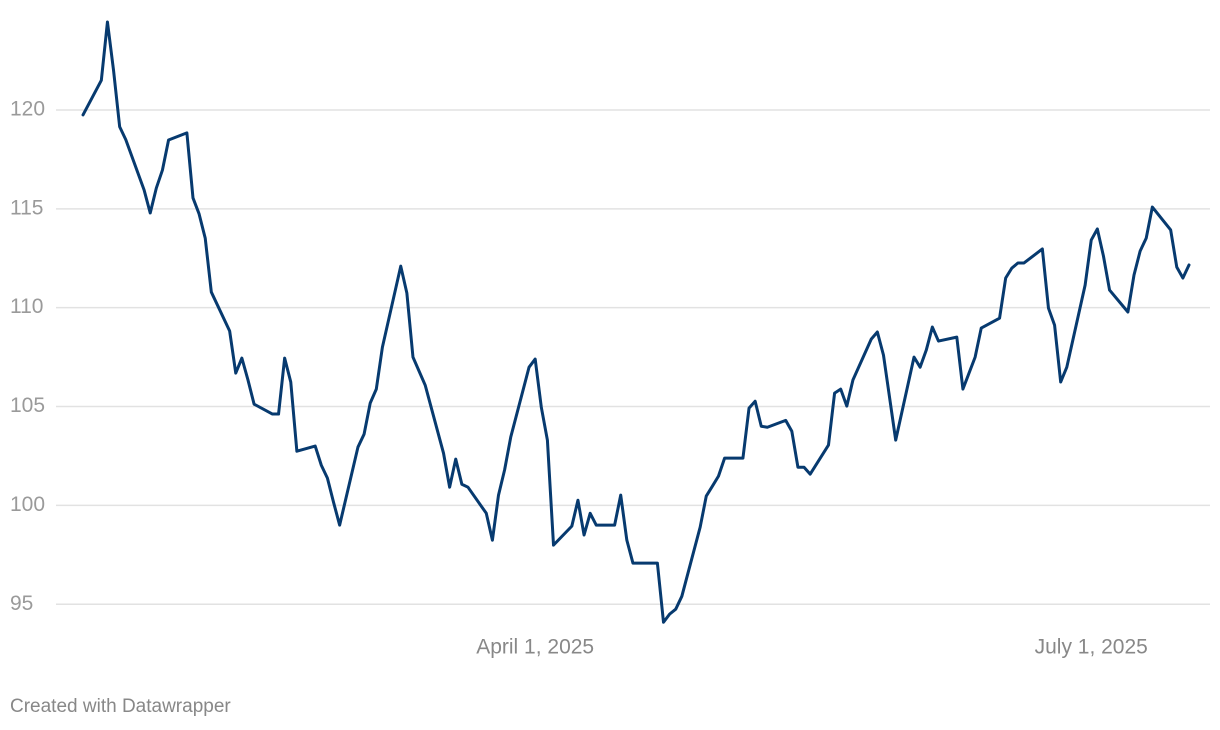 The image size is (1220, 730). Describe the element at coordinates (27, 109) in the screenshot. I see `y-tick-label: 120` at that location.